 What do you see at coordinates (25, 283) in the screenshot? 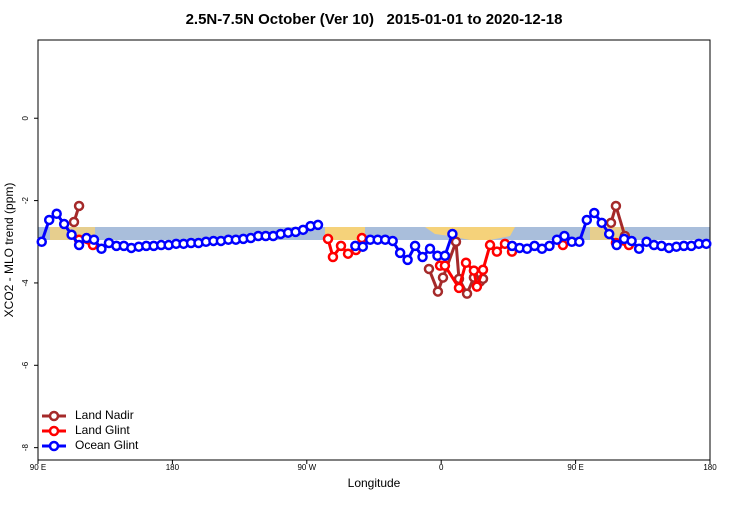
I see `y-tick-label: -4` at bounding box center [25, 283].